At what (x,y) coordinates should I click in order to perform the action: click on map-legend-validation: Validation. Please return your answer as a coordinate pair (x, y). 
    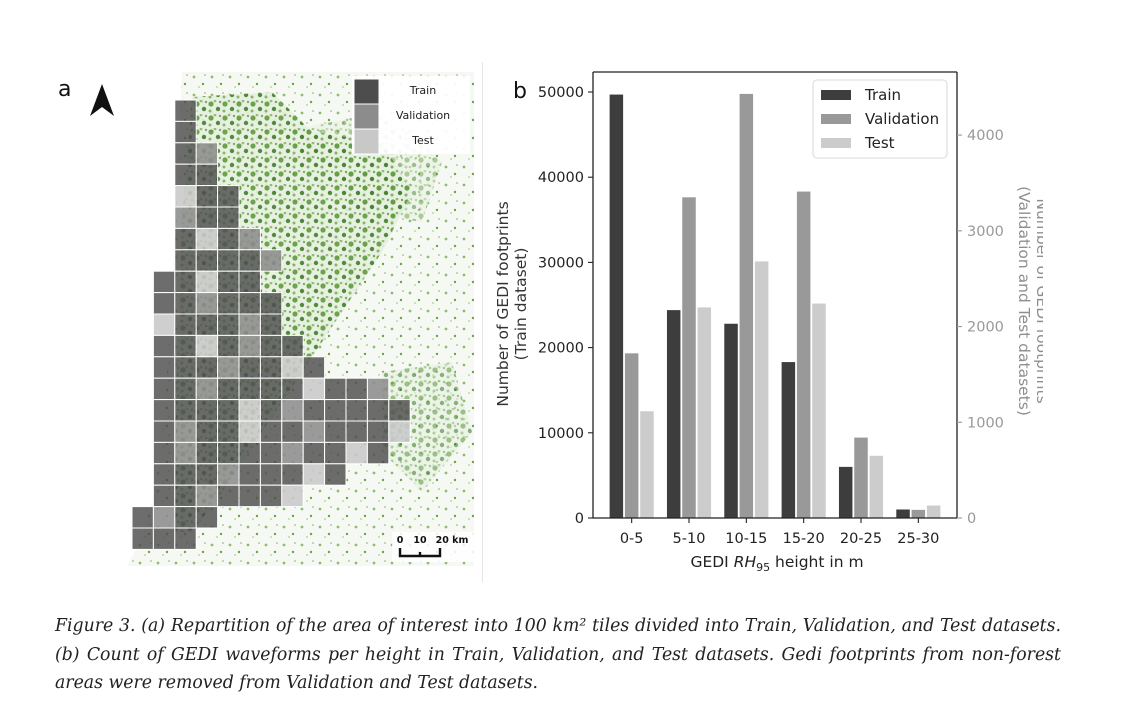
    Looking at the image, I should click on (423, 115).